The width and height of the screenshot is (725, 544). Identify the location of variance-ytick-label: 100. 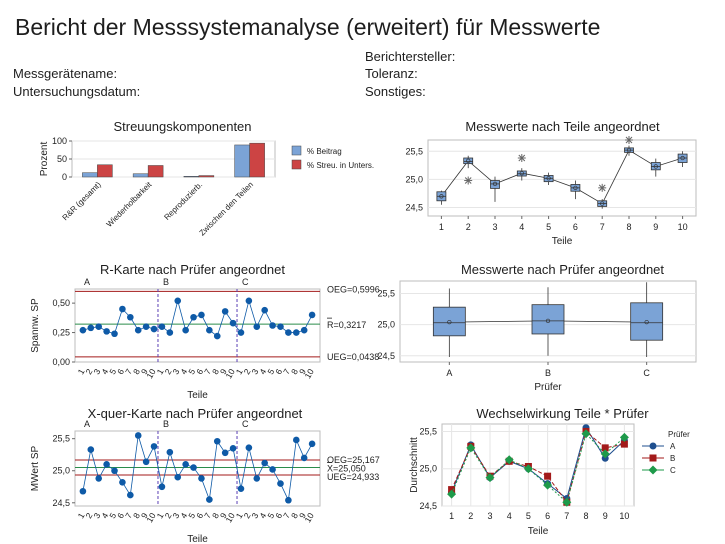
(59, 141).